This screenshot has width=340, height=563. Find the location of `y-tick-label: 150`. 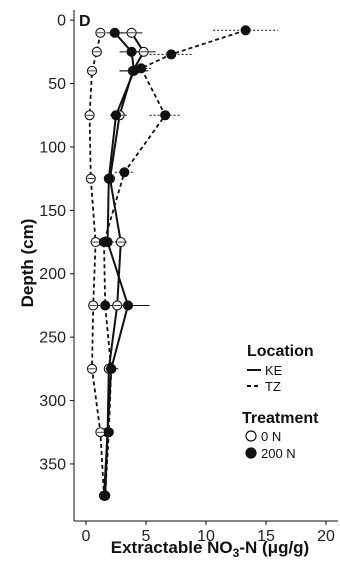

y-tick-label: 150 is located at coordinates (52, 211).